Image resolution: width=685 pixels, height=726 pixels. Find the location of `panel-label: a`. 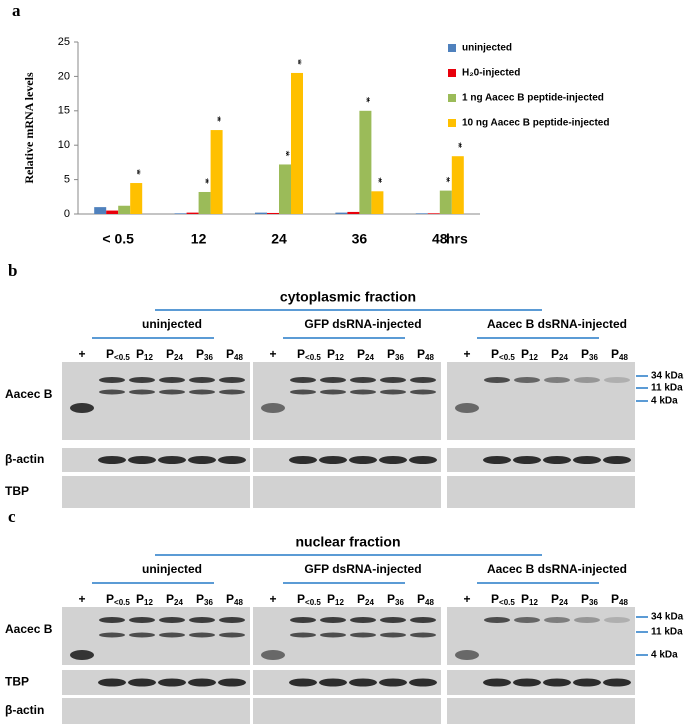

panel-label: a is located at coordinates (16, 10).